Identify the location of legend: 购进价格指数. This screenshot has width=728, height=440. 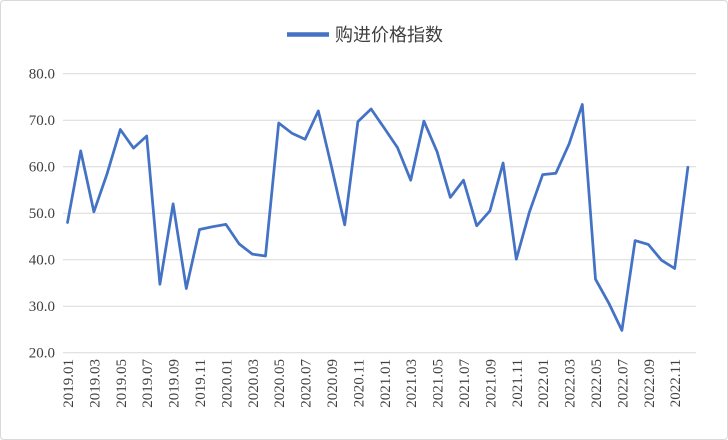
(365, 35).